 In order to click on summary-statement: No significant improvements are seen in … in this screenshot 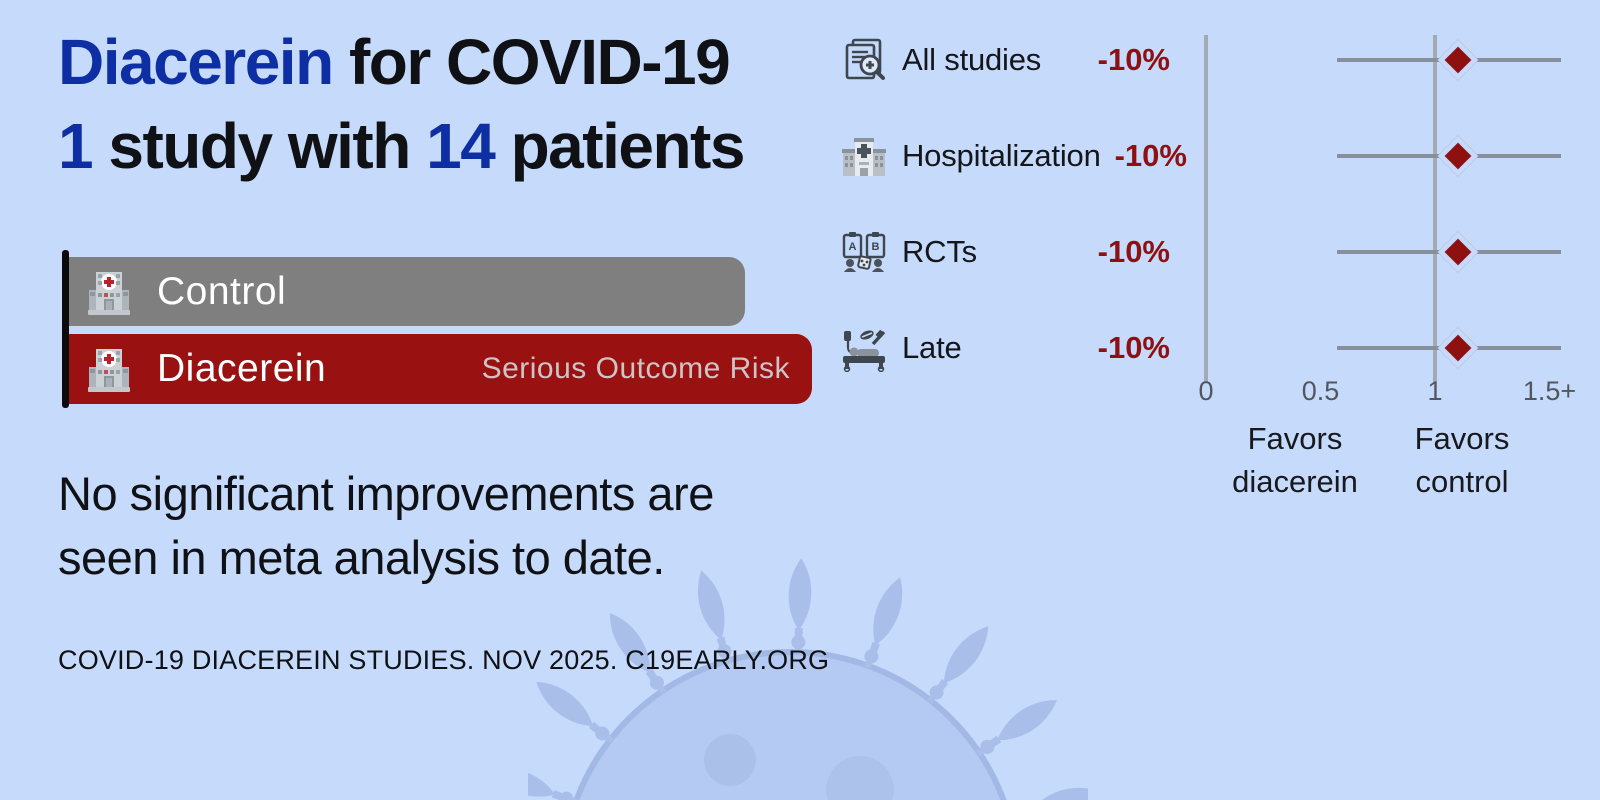, I will do `click(386, 525)`.